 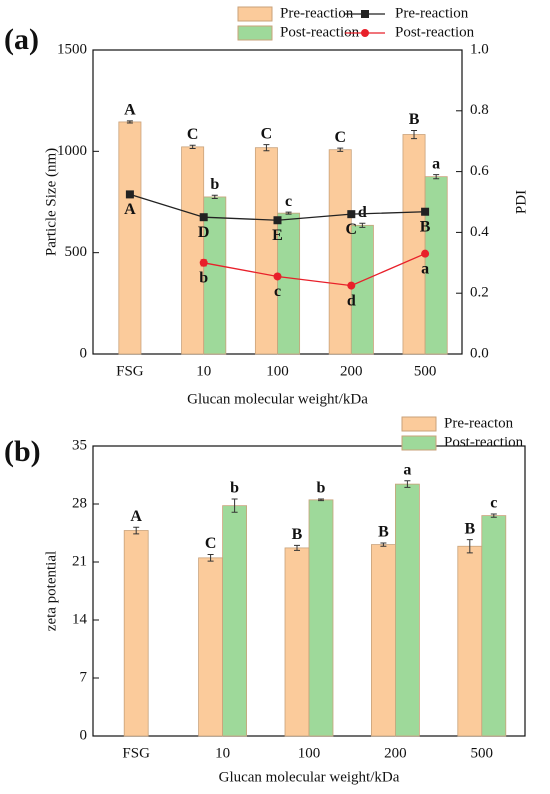 I want to click on panel-label: (a), so click(x=21, y=39).